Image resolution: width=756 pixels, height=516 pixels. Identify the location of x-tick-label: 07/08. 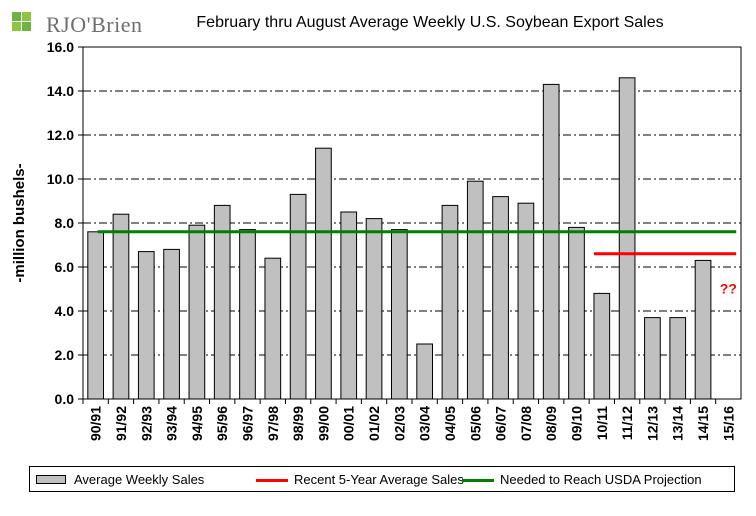
(526, 423).